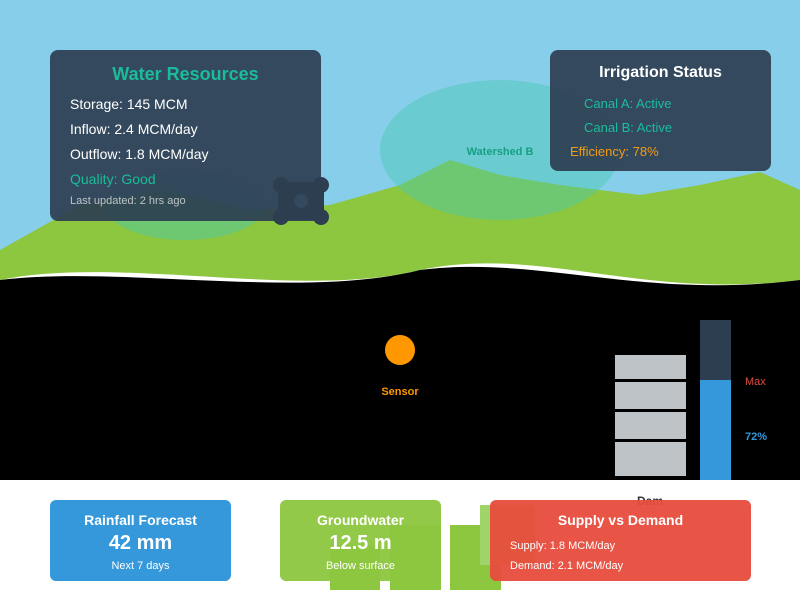 The height and width of the screenshot is (600, 800). What do you see at coordinates (563, 546) in the screenshot?
I see `supply-value: Supply: 1.8 MCM/day` at bounding box center [563, 546].